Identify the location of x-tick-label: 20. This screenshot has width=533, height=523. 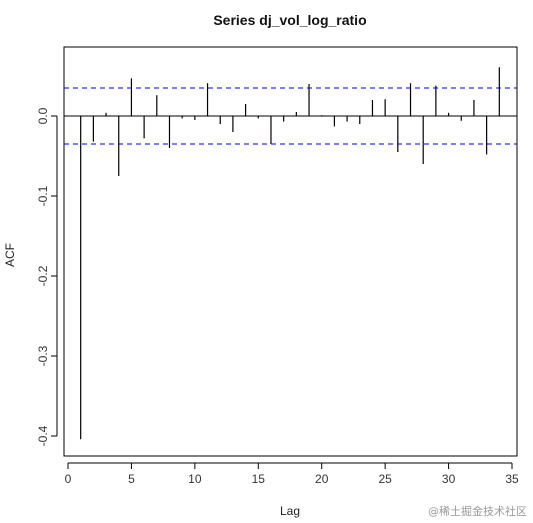
(322, 479).